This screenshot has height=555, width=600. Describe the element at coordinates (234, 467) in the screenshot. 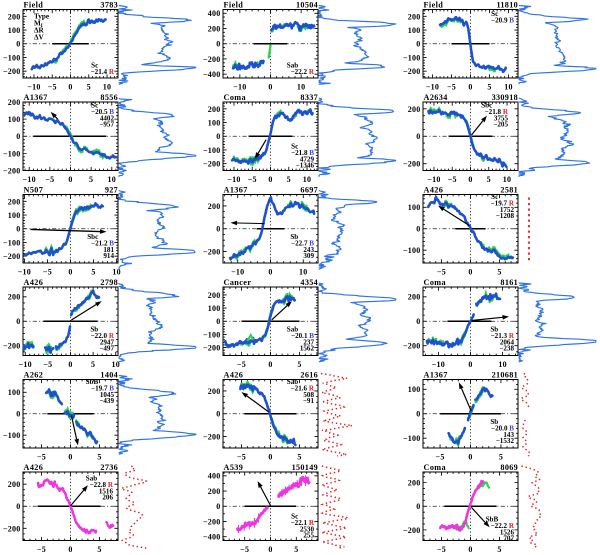

I see `svg-text: A539` at that location.